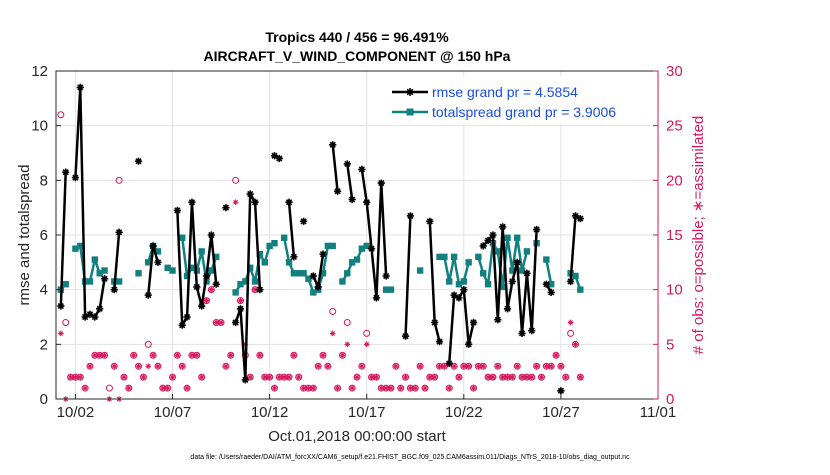 This screenshot has height=475, width=830. What do you see at coordinates (410, 92) in the screenshot?
I see `legend-rmse-star` at bounding box center [410, 92].